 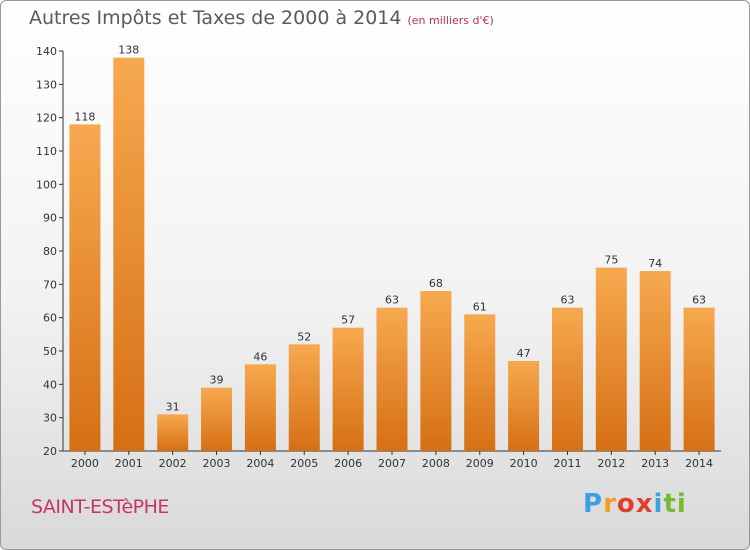 What do you see at coordinates (50, 284) in the screenshot?
I see `y-tick-label: 70` at bounding box center [50, 284].